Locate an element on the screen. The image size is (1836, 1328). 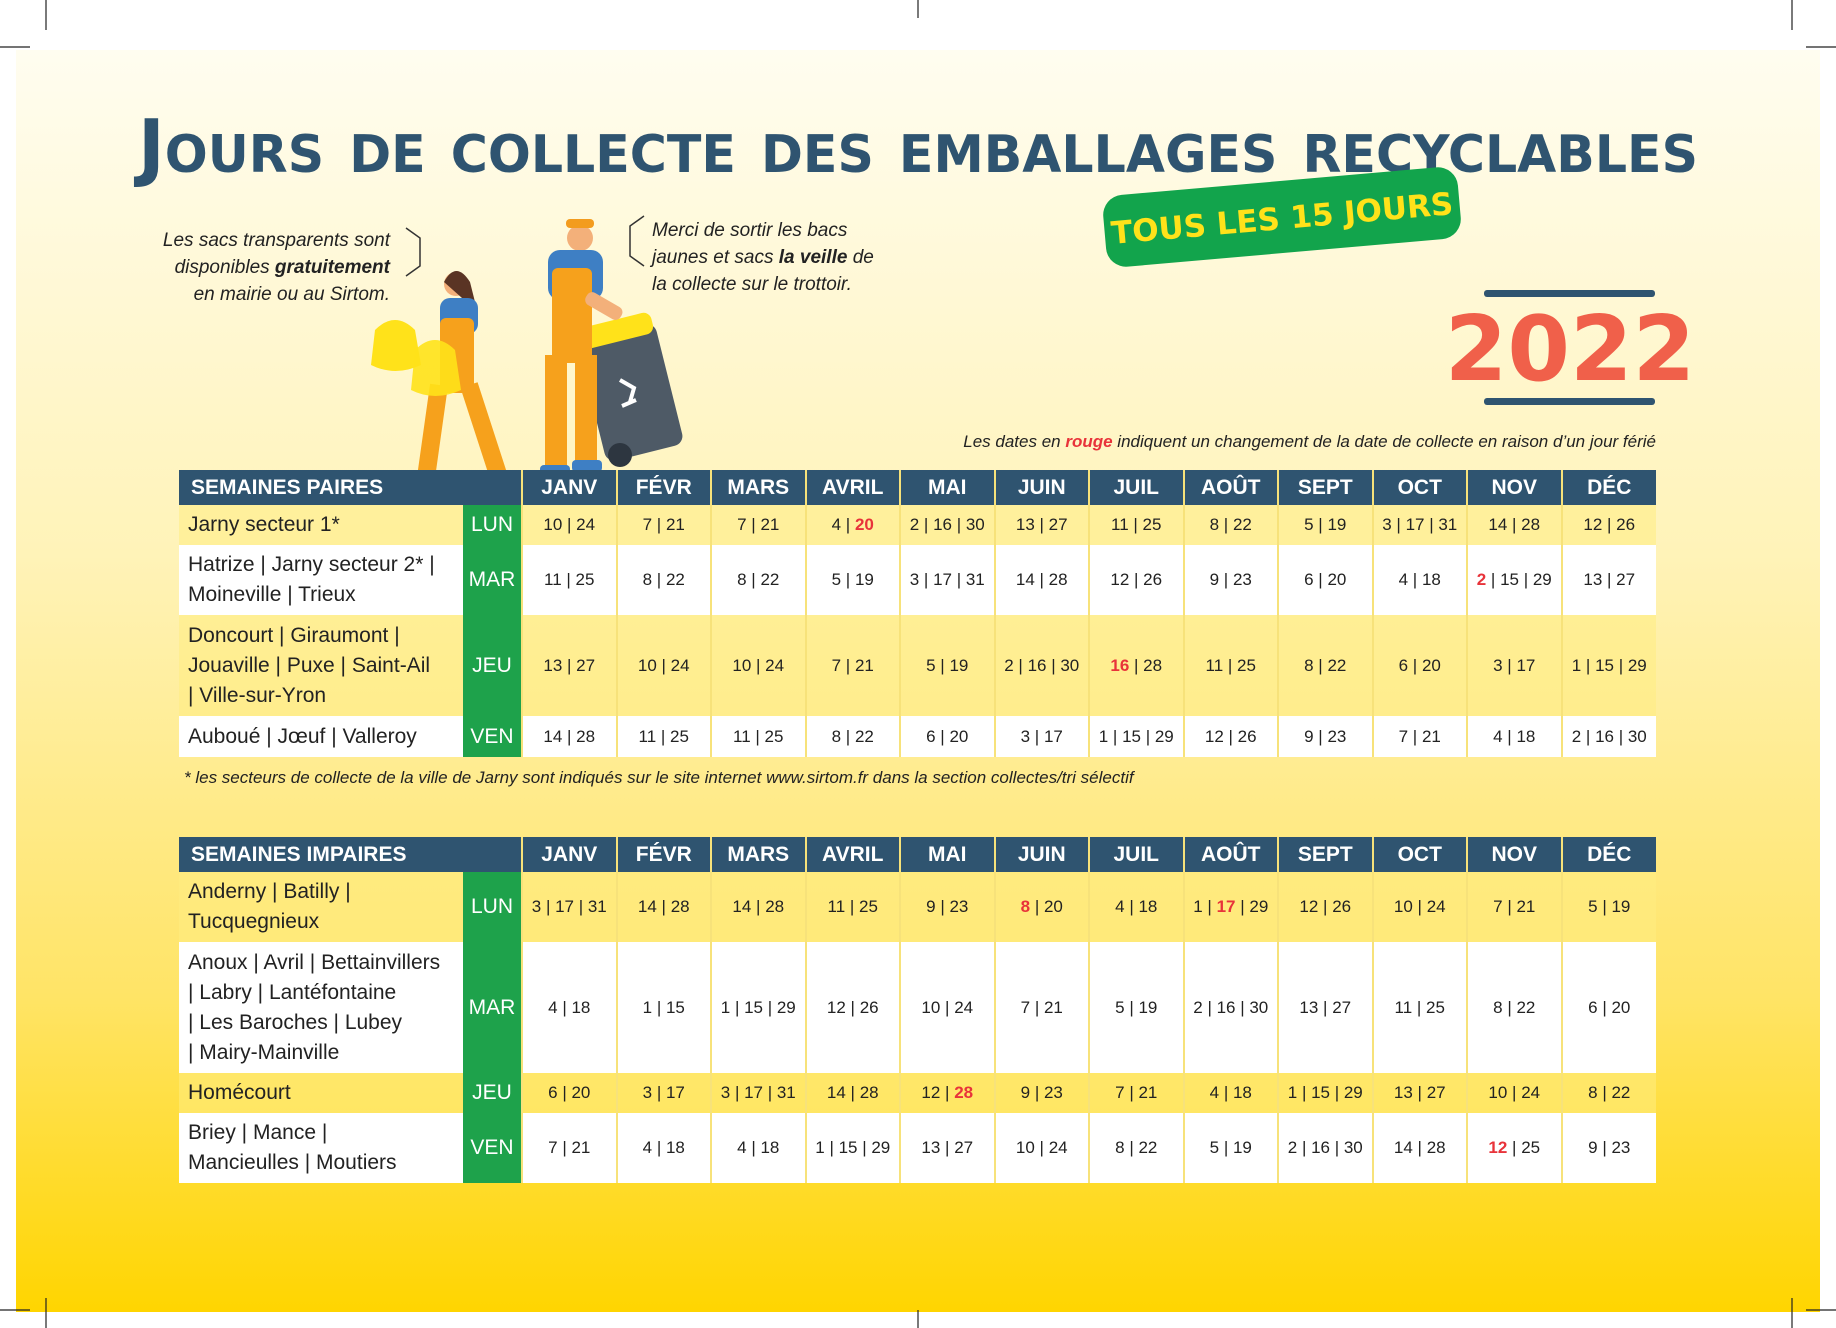
dates: 7 | 21 is located at coordinates (852, 665).